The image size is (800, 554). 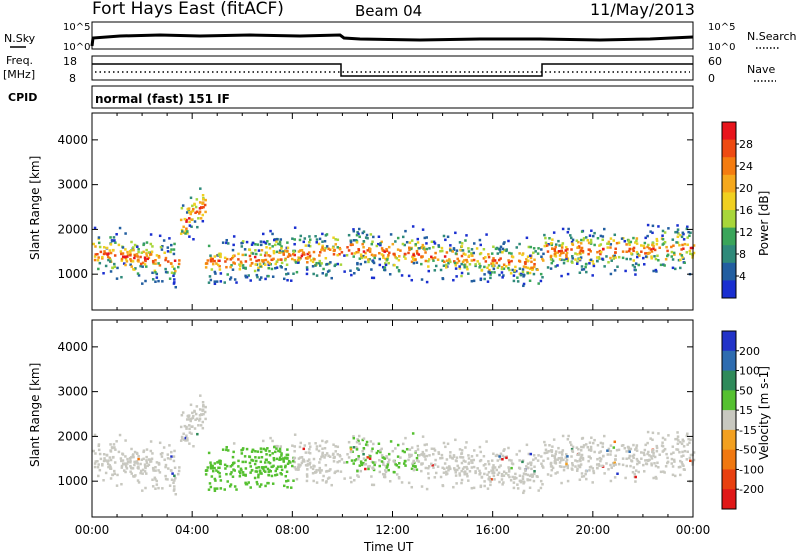 What do you see at coordinates (642, 9) in the screenshot?
I see `date-title: 11/May/2013` at bounding box center [642, 9].